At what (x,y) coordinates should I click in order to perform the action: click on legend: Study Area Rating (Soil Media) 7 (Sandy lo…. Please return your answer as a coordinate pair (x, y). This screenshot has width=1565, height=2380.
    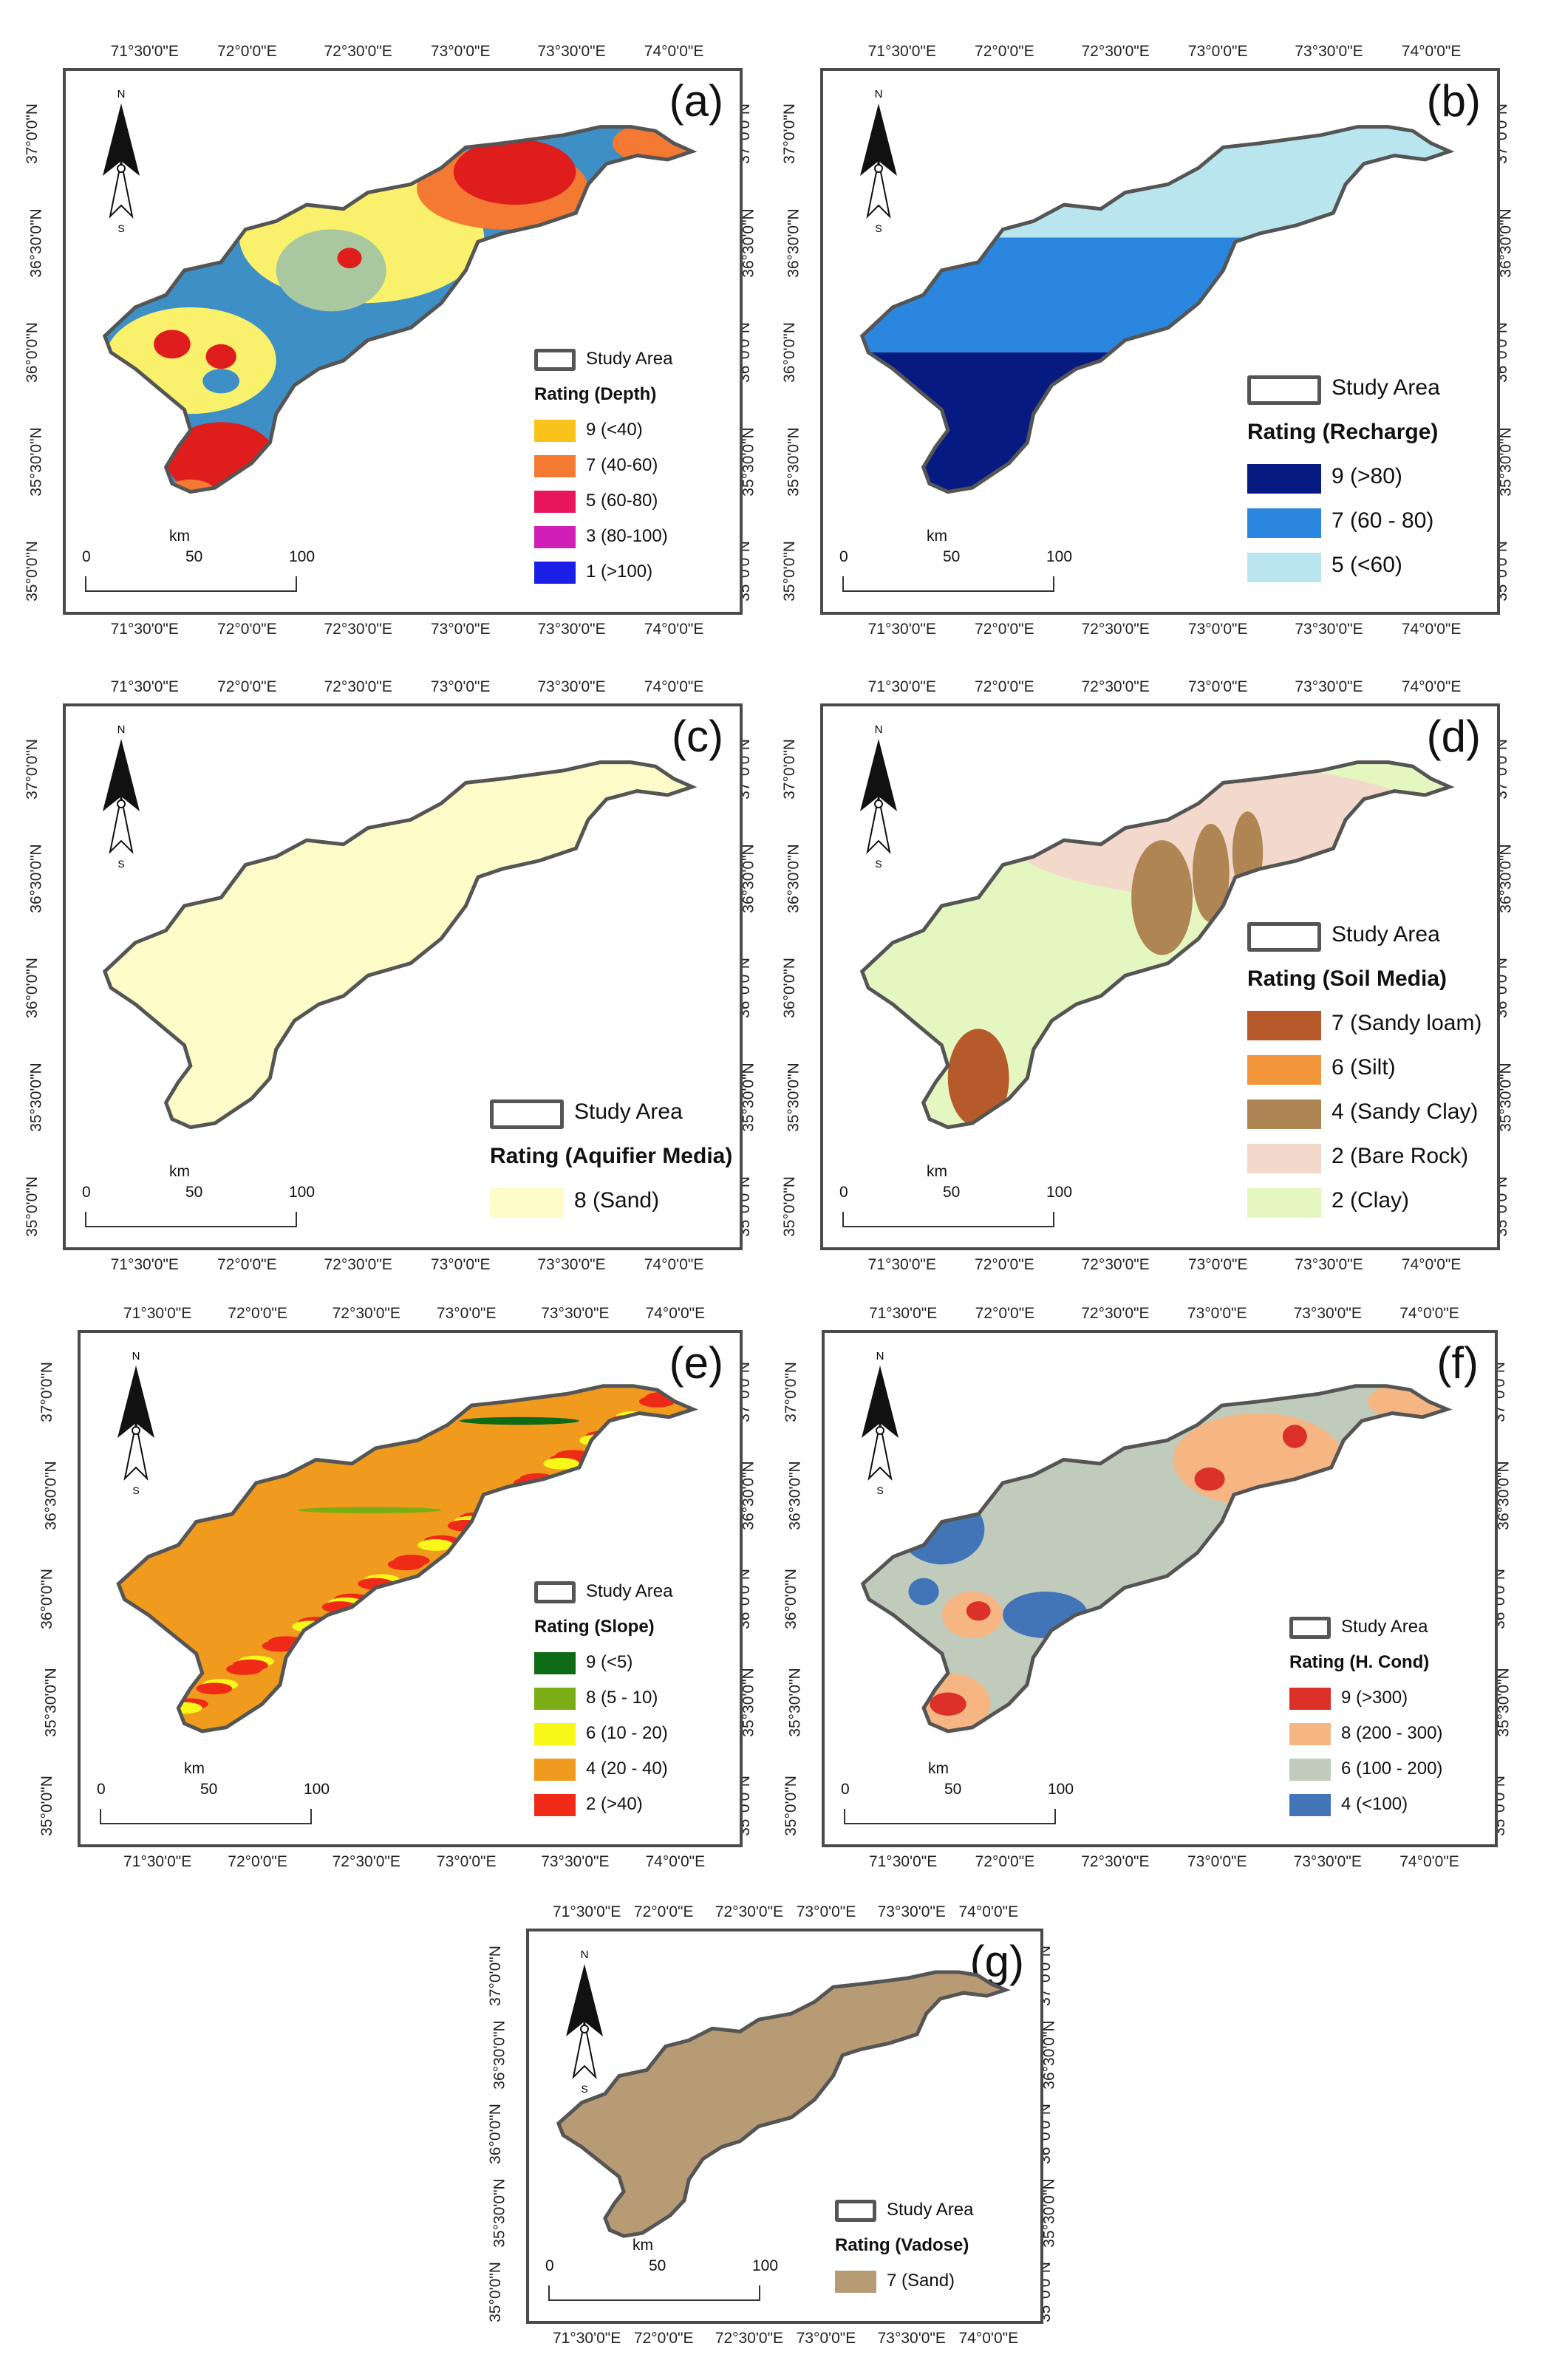
    Looking at the image, I should click on (1364, 1077).